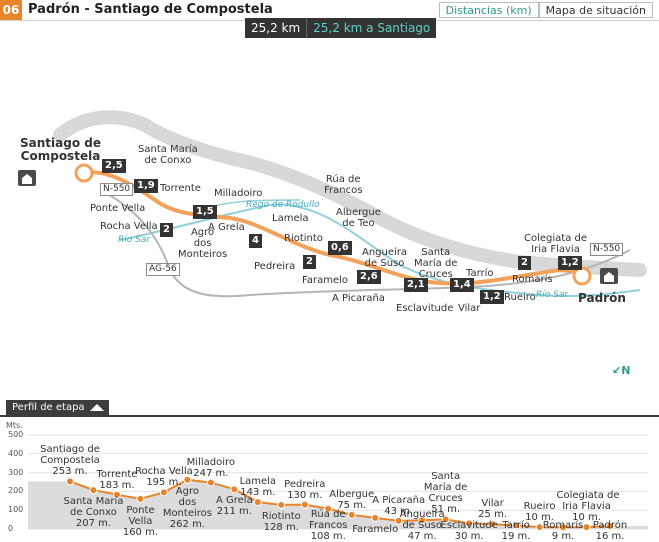  Describe the element at coordinates (399, 505) in the screenshot. I see `profile-label-picarana: A Picaraña 43 m.` at that location.